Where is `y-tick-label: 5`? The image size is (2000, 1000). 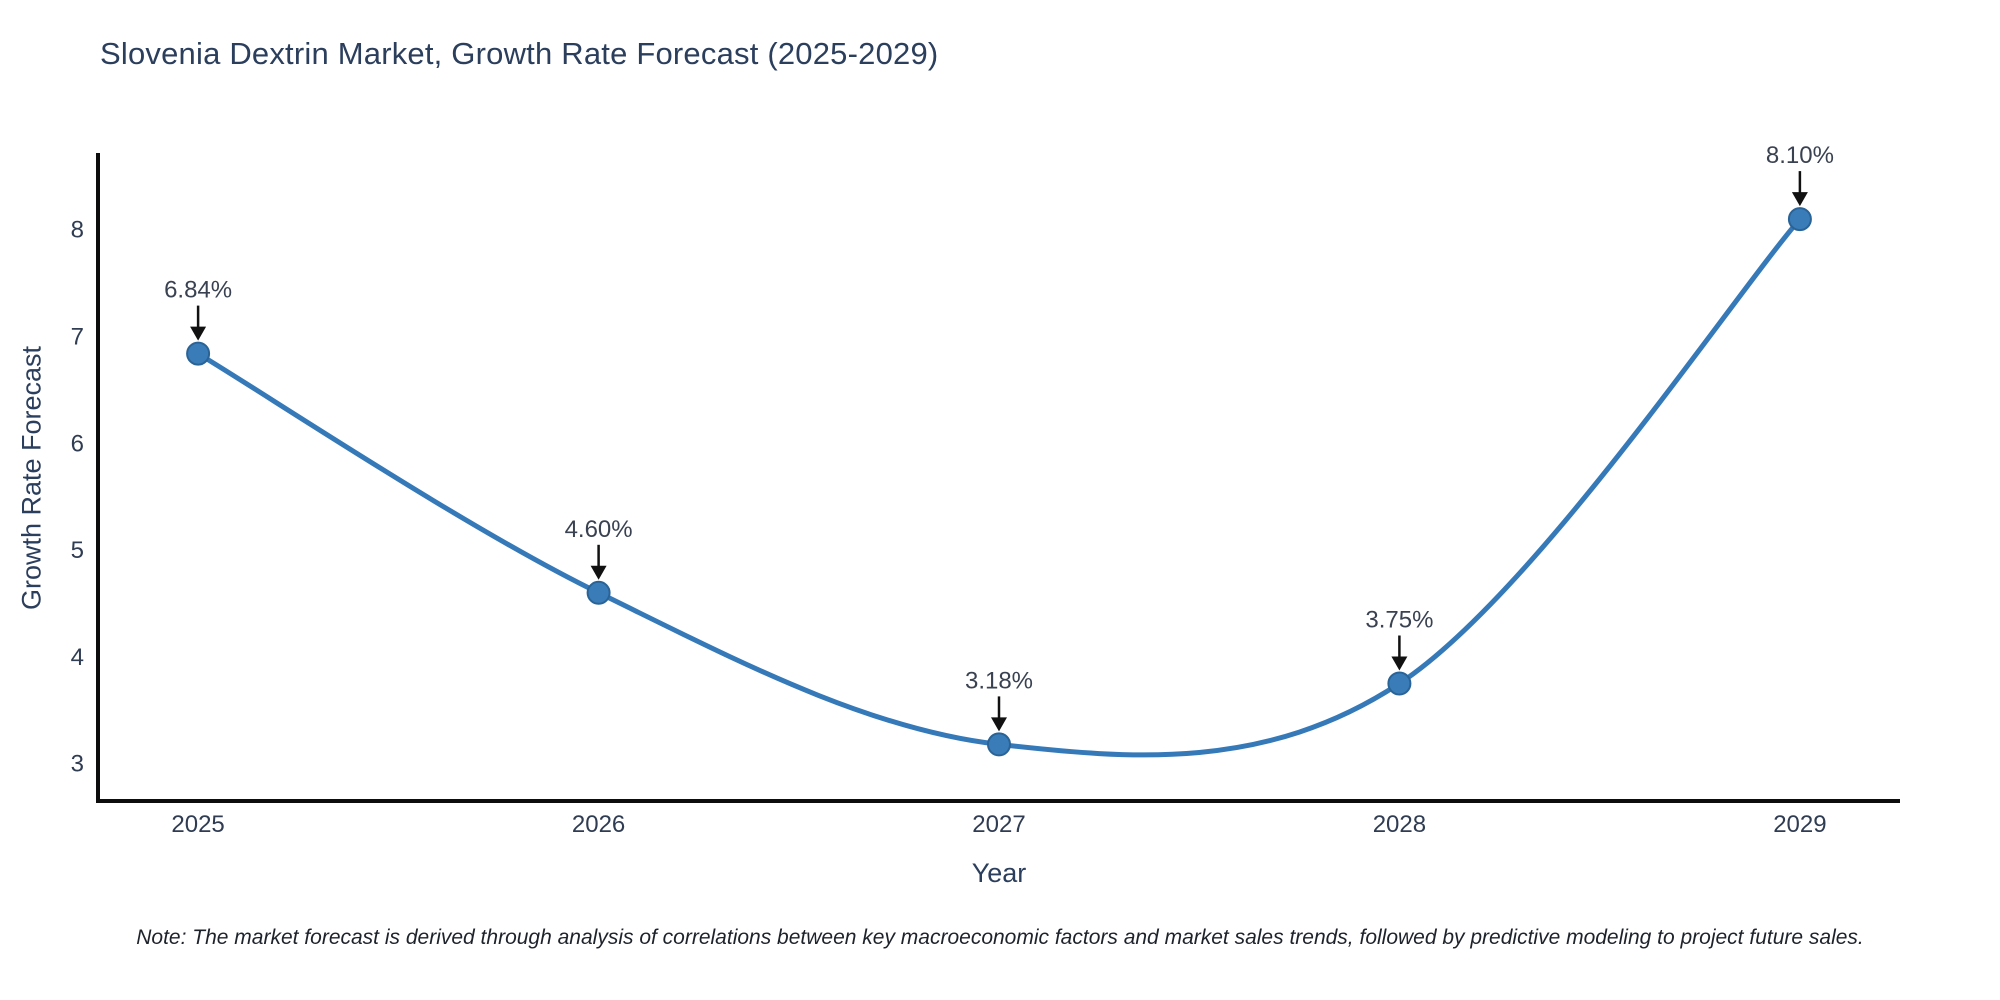
y-tick-label: 5 is located at coordinates (77, 550).